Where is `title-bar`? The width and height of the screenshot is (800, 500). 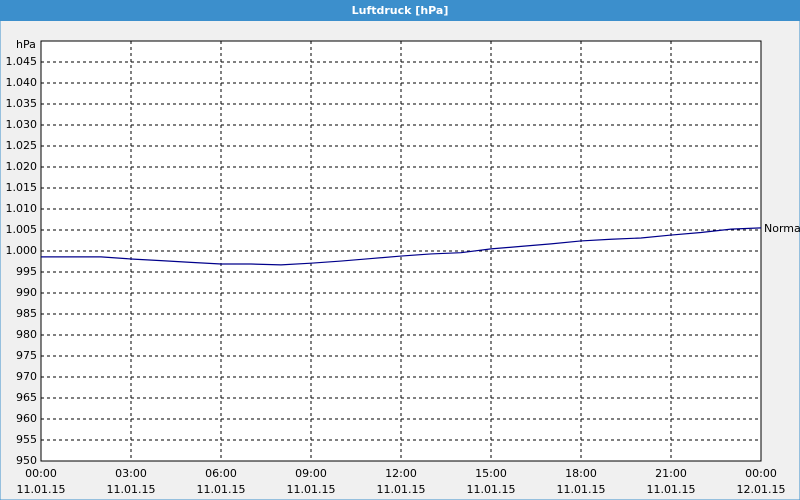 title-bar is located at coordinates (400, 10).